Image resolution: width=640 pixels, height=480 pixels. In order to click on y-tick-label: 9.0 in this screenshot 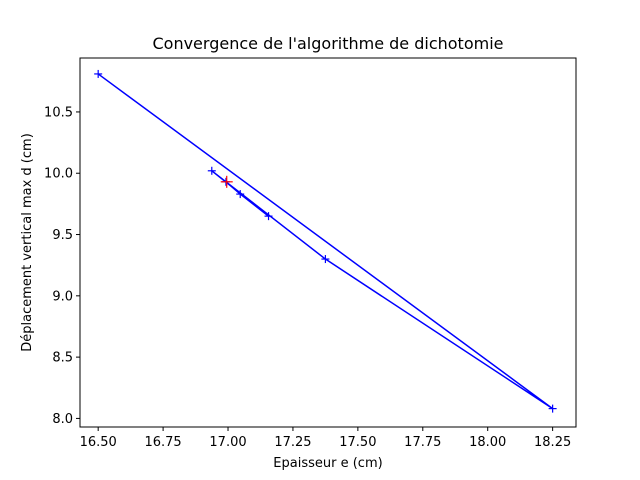, I will do `click(62, 296)`.